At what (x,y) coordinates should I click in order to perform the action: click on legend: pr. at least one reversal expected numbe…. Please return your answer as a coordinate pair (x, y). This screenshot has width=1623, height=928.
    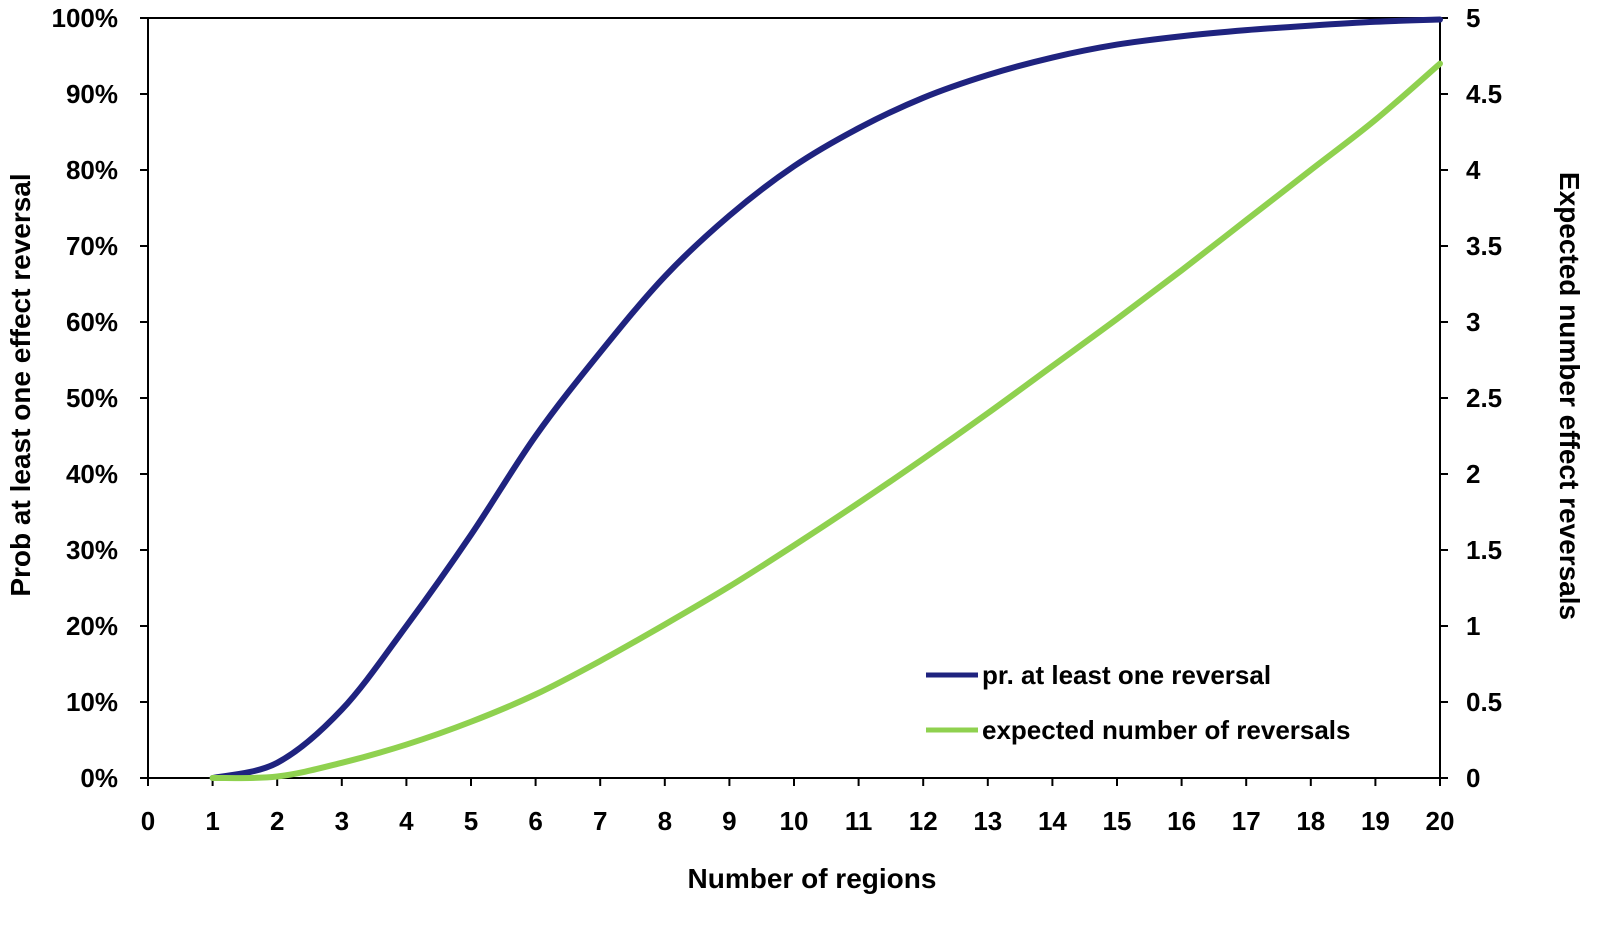
    Looking at the image, I should click on (1138, 702).